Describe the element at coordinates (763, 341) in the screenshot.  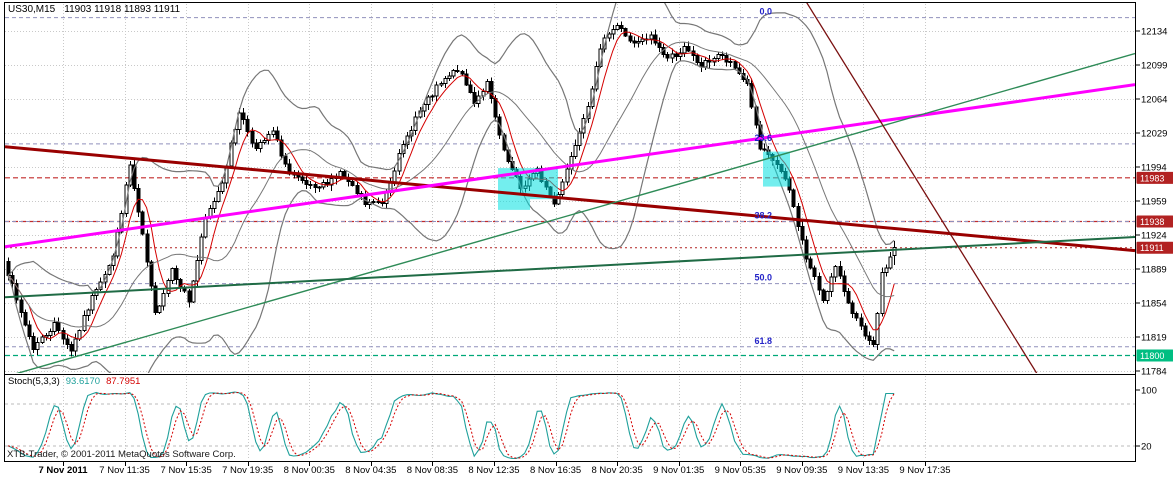
I see `fib-label-61.8: 61.8` at that location.